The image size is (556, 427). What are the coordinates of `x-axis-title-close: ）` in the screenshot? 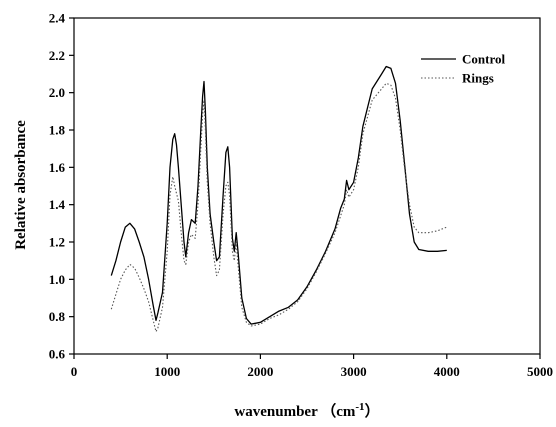 It's located at (372, 411).